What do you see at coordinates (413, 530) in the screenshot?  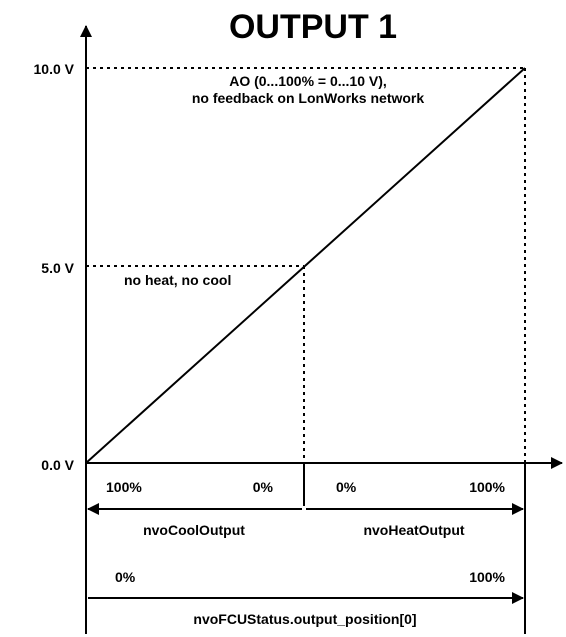 I see `heat-output-label: nvoHeatOutput` at bounding box center [413, 530].